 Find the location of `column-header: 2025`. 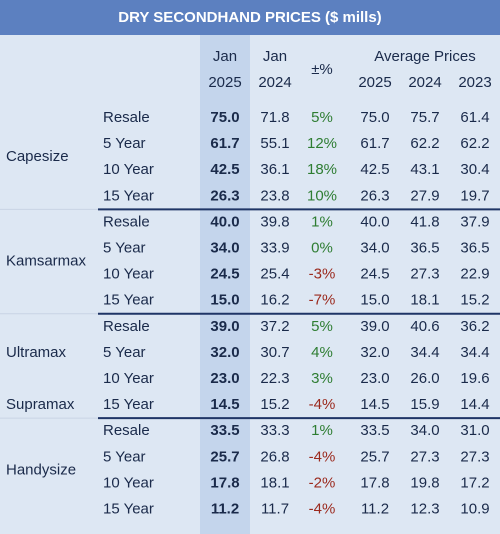

column-header: 2025 is located at coordinates (224, 82).